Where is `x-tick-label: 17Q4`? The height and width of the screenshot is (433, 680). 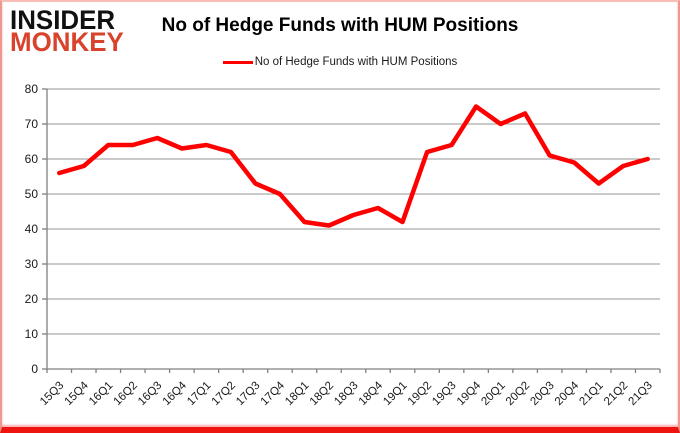
x-tick-label: 17Q4 is located at coordinates (273, 393).